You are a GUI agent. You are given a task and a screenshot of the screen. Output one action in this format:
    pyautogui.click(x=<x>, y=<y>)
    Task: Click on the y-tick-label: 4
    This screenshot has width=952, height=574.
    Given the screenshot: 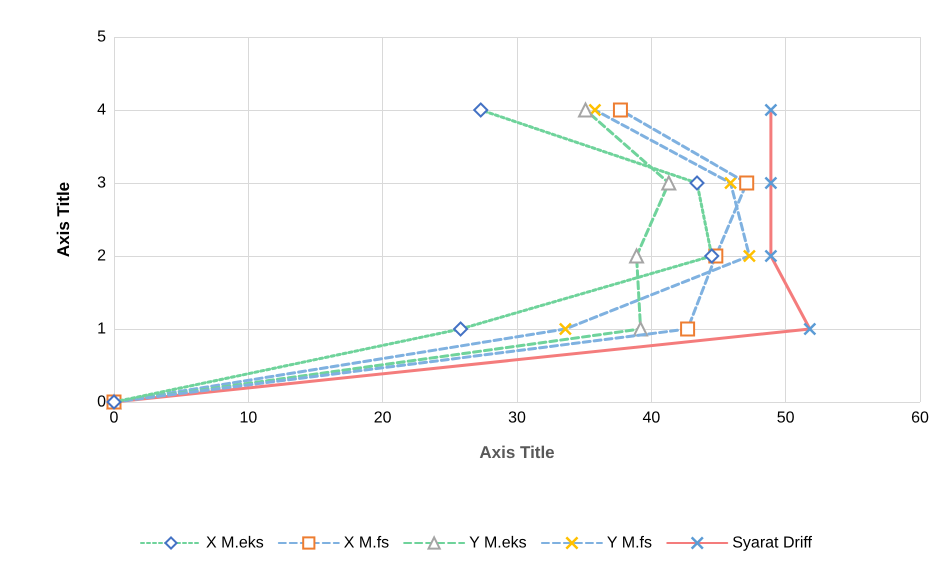 What is the action you would take?
    pyautogui.click(x=101, y=110)
    